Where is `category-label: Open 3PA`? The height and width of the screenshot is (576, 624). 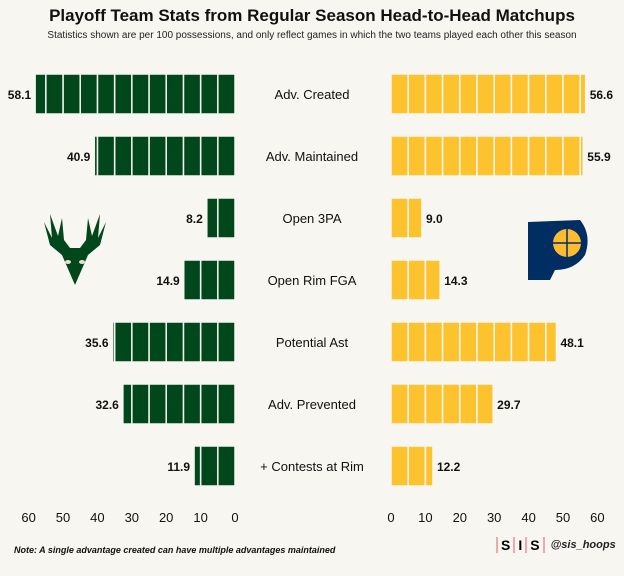 category-label: Open 3PA is located at coordinates (311, 218).